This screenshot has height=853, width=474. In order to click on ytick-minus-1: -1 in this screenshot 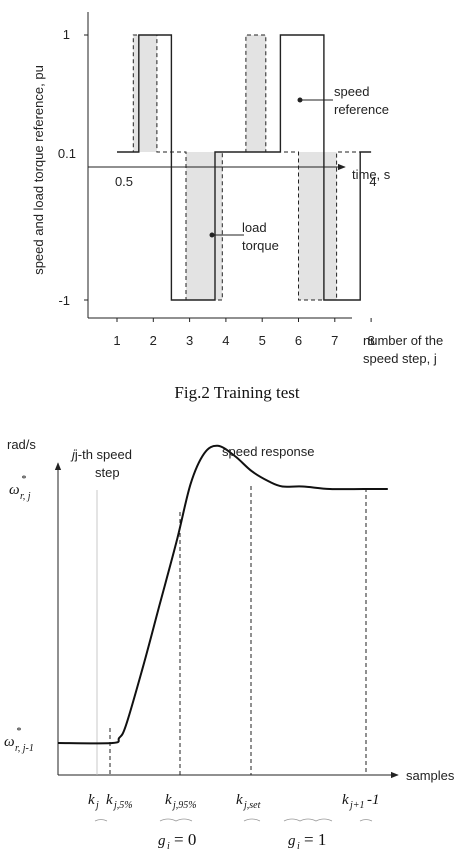, I will do `click(64, 300)`.